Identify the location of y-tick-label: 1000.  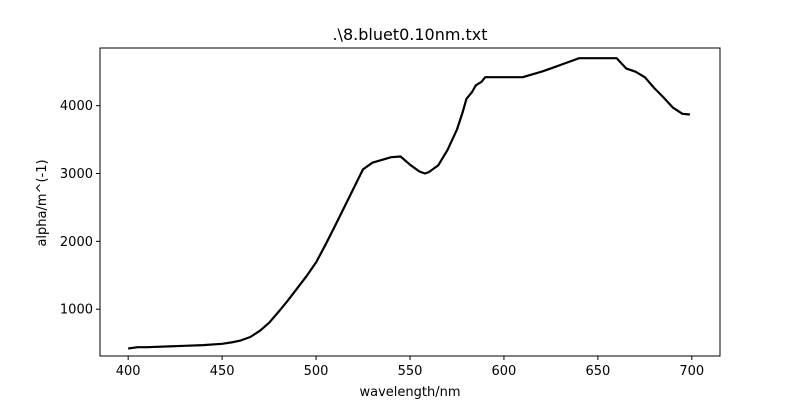
(76, 310).